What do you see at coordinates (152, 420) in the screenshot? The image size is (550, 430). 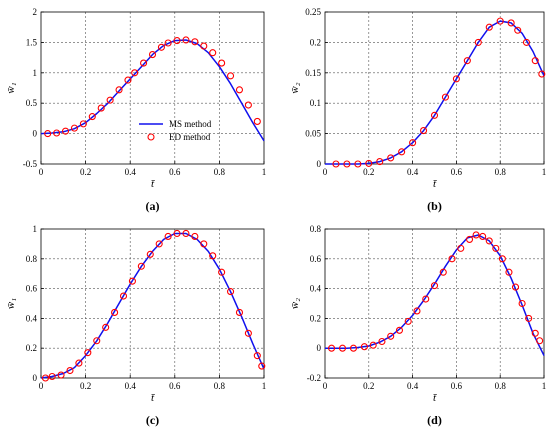 I see `panel-label: (c)` at bounding box center [152, 420].